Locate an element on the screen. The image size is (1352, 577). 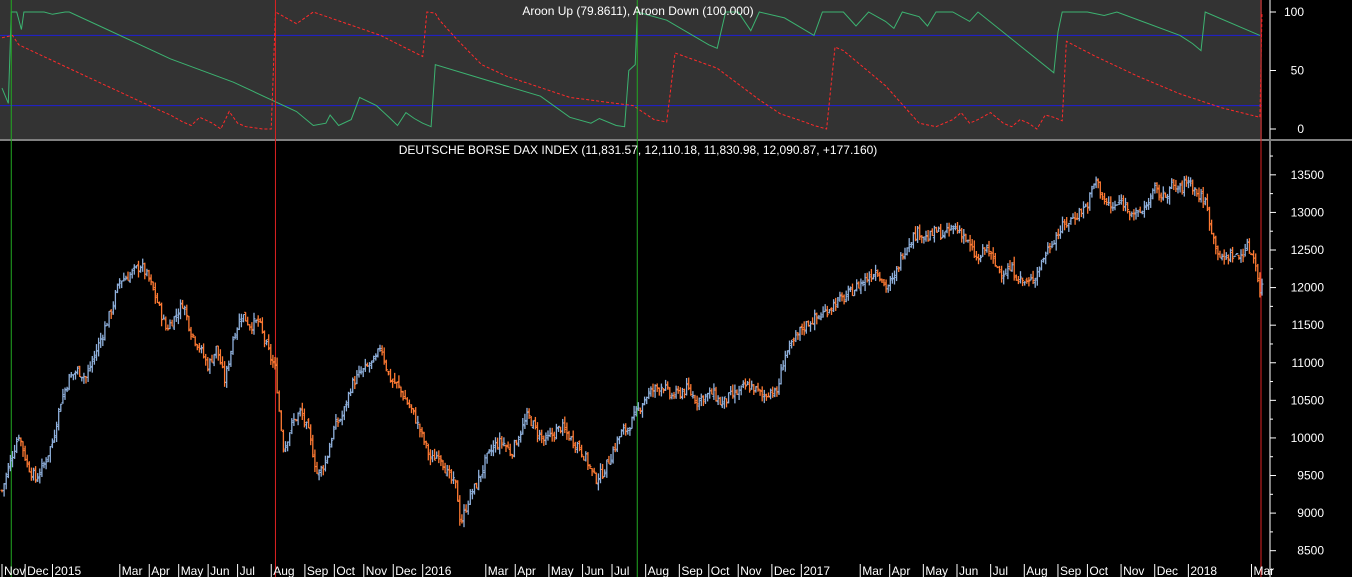
aroon-axis-background is located at coordinates (1307, 69).